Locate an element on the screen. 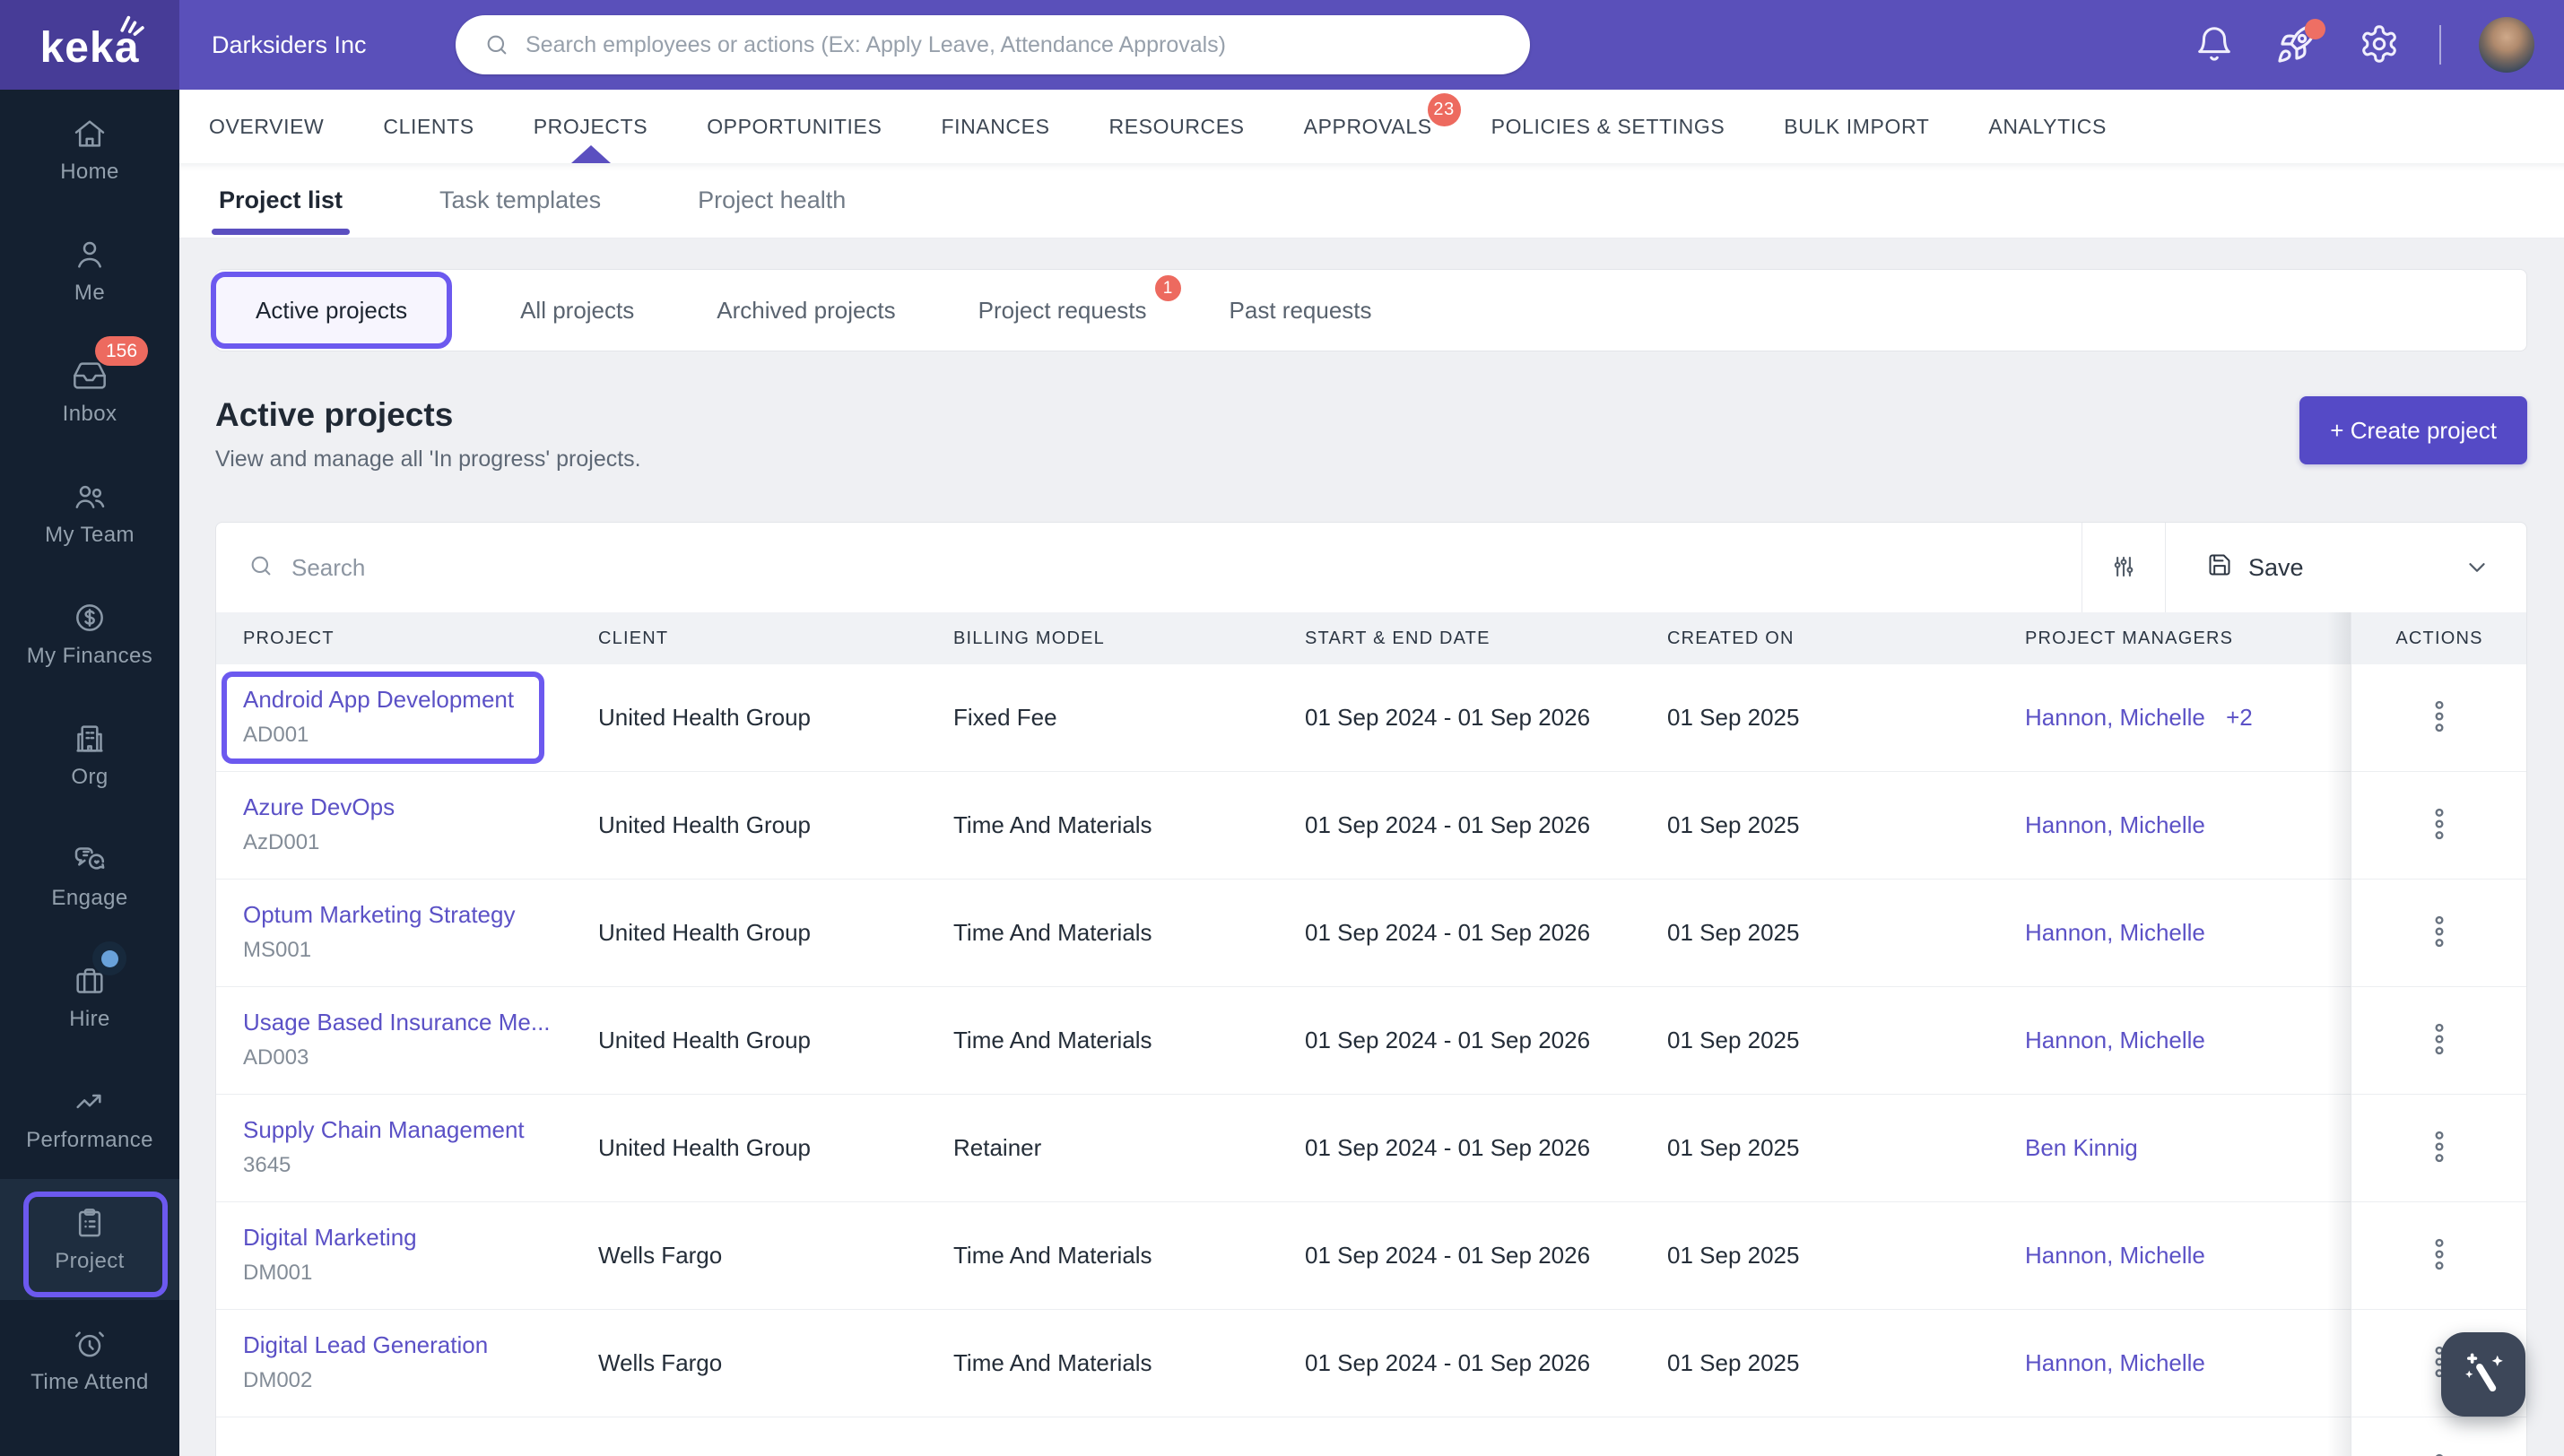  project-code: DM001 is located at coordinates (278, 1273).